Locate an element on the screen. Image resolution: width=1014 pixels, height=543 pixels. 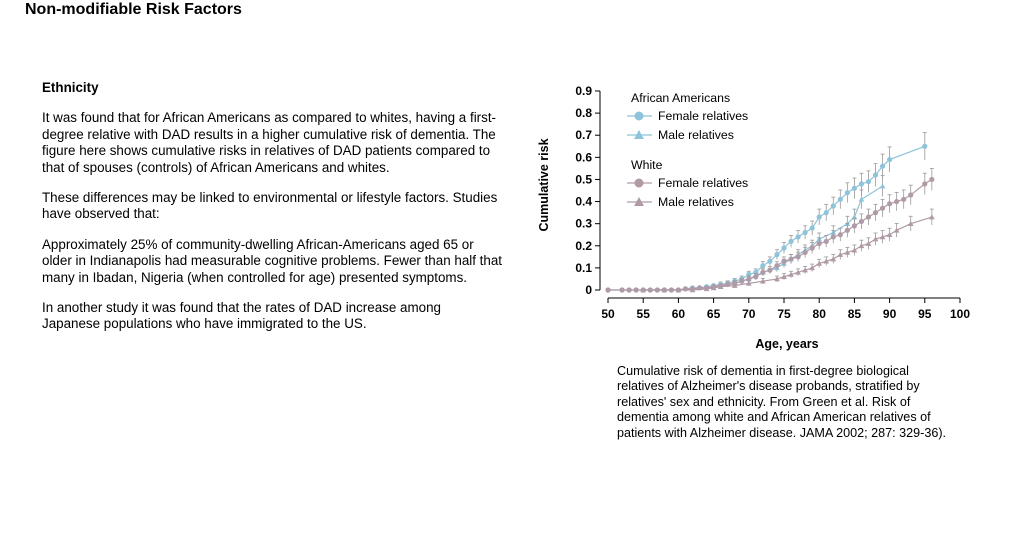
x-tick-label: 80 is located at coordinates (820, 314).